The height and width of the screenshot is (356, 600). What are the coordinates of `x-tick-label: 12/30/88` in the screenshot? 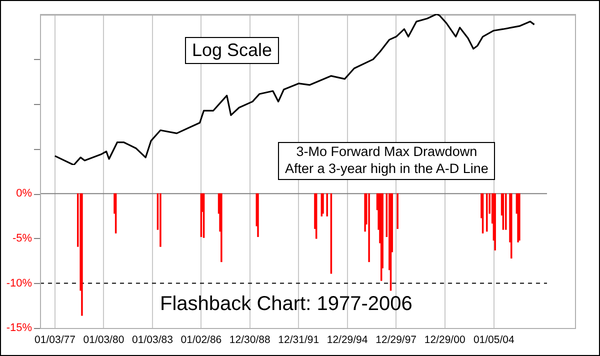 It's located at (249, 340).